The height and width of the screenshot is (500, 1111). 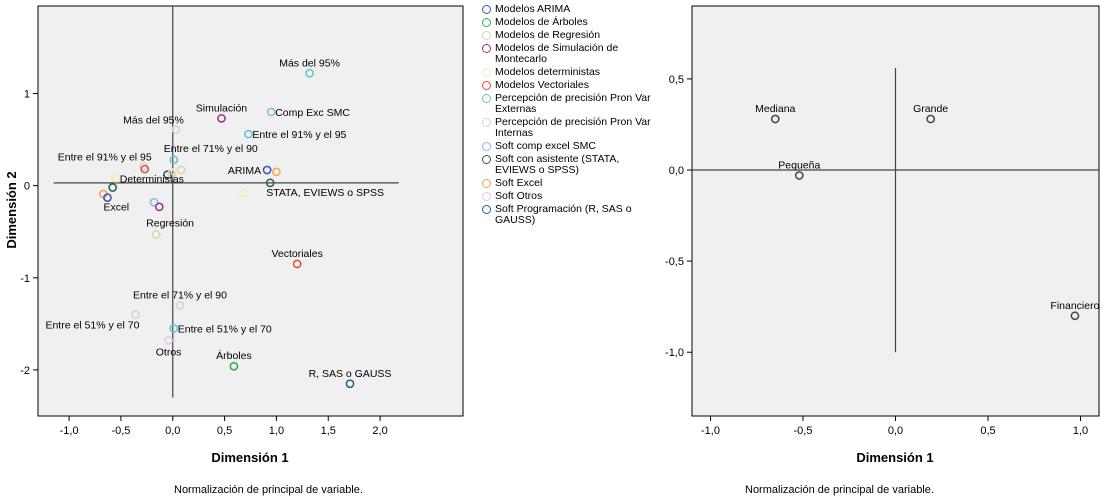 What do you see at coordinates (224, 431) in the screenshot?
I see `chart0-x-tick-label: 0,5` at bounding box center [224, 431].